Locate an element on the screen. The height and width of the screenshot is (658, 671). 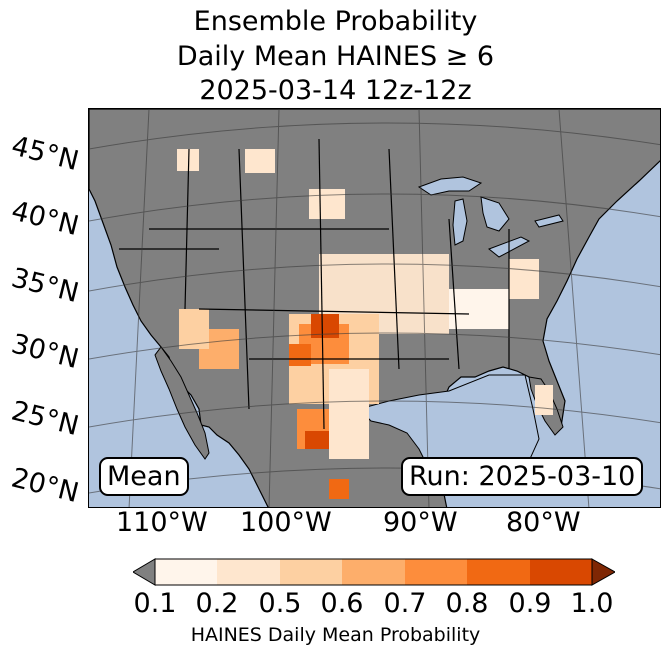
colorbar-tick: 0.6 is located at coordinates (342, 603).